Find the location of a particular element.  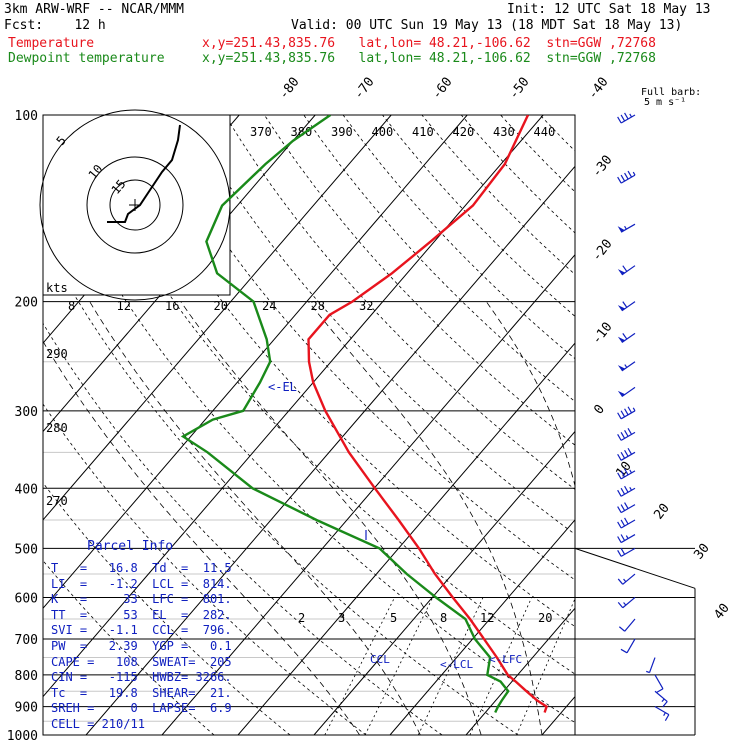

theta-tick-label: 370 is located at coordinates (261, 132).